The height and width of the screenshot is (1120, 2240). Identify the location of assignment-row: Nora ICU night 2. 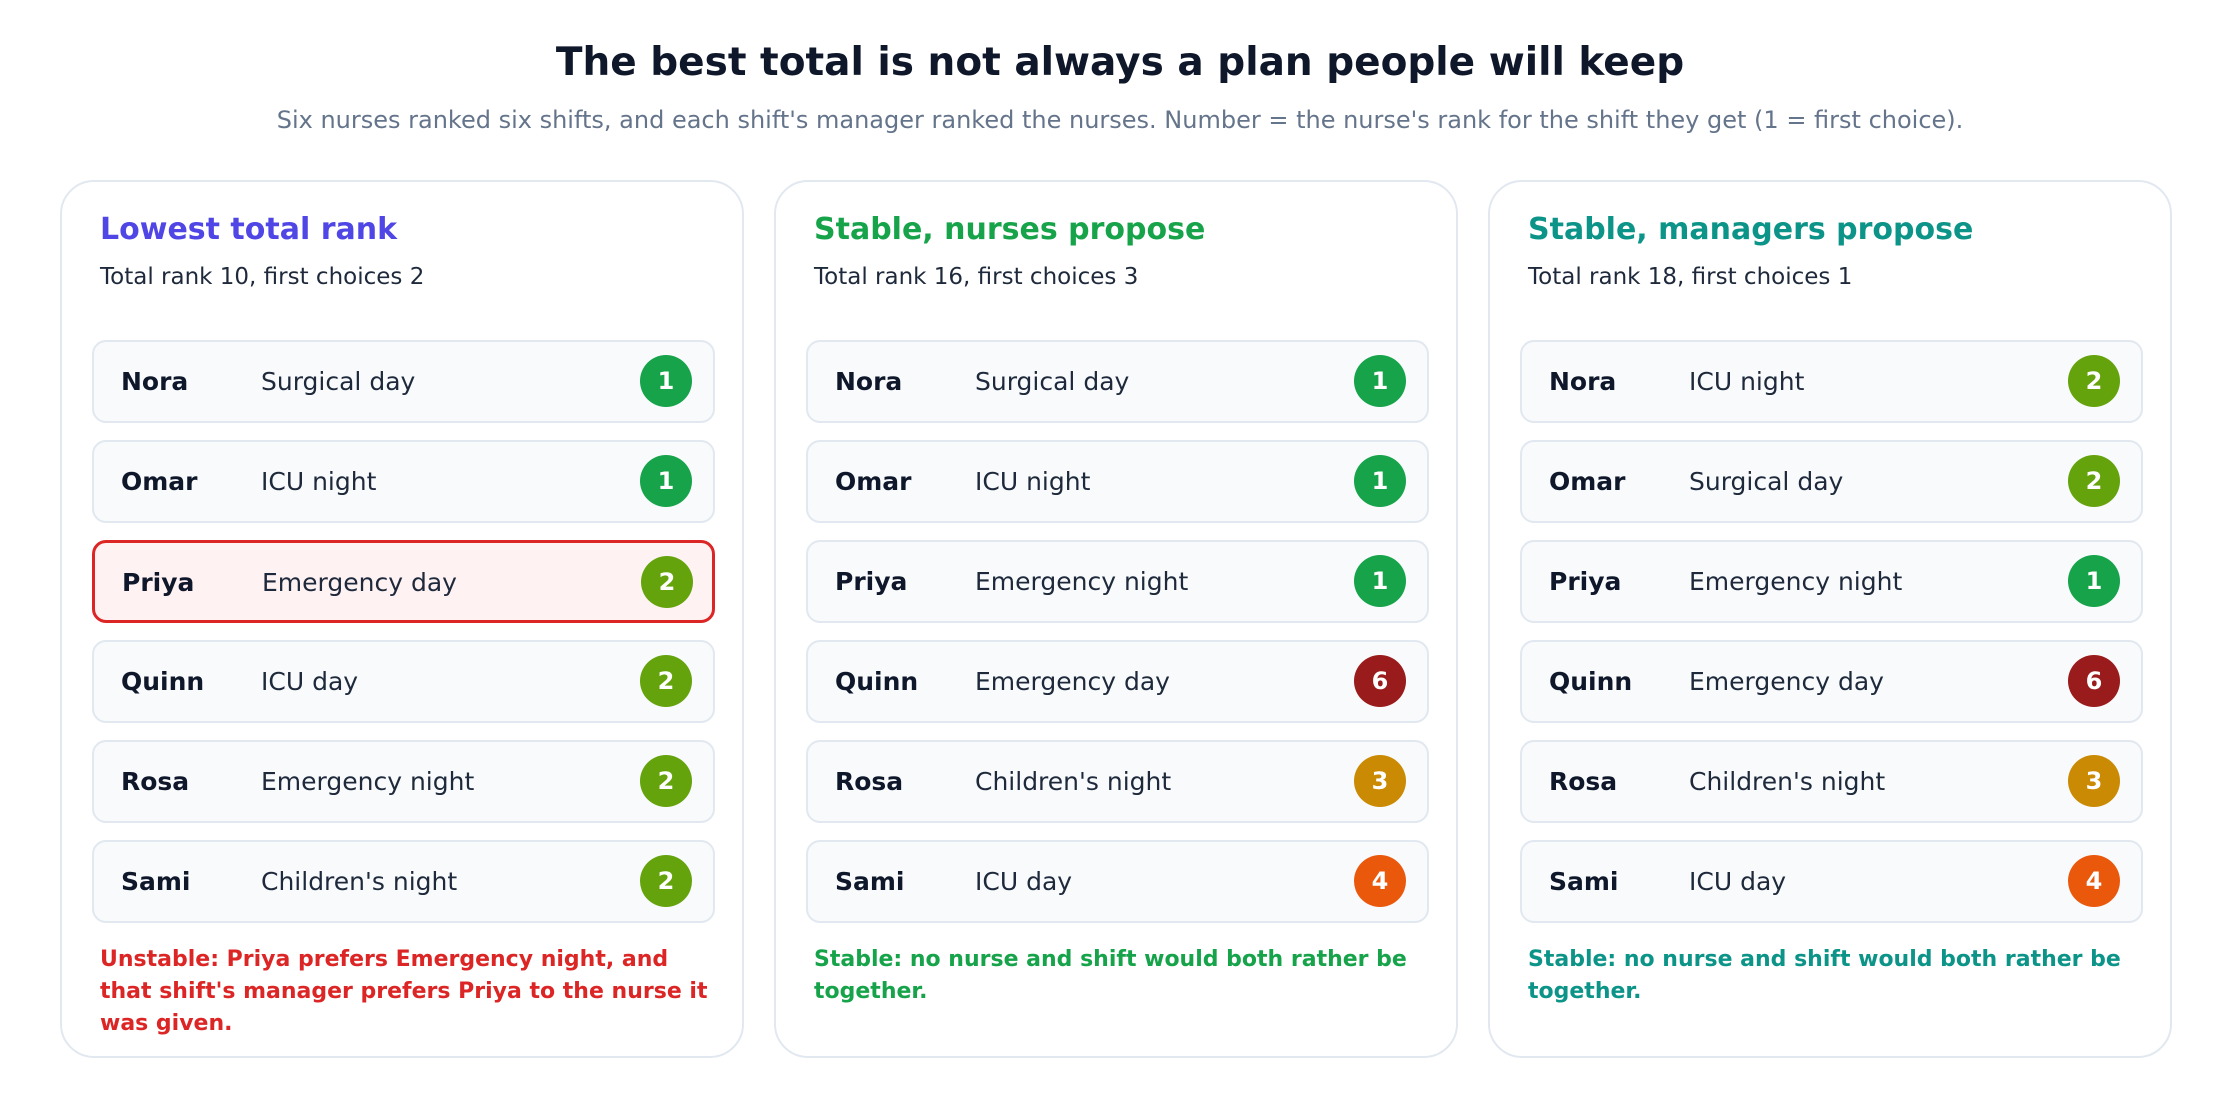
(1831, 381).